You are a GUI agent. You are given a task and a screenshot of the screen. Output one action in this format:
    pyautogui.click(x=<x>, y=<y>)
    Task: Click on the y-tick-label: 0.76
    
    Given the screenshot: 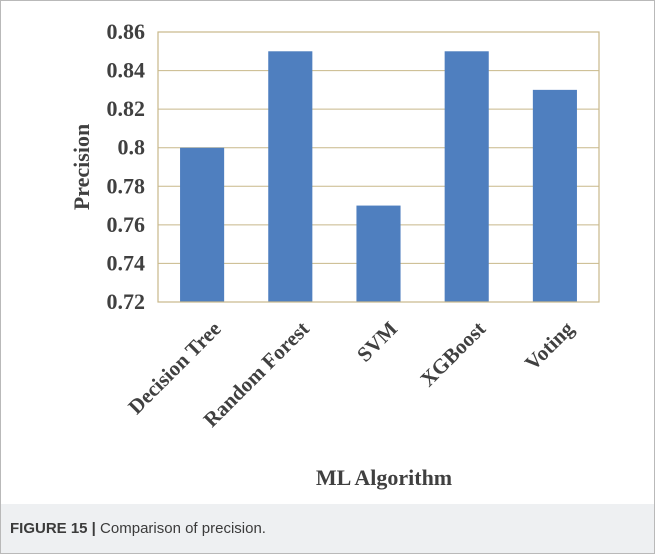 What is the action you would take?
    pyautogui.click(x=126, y=224)
    